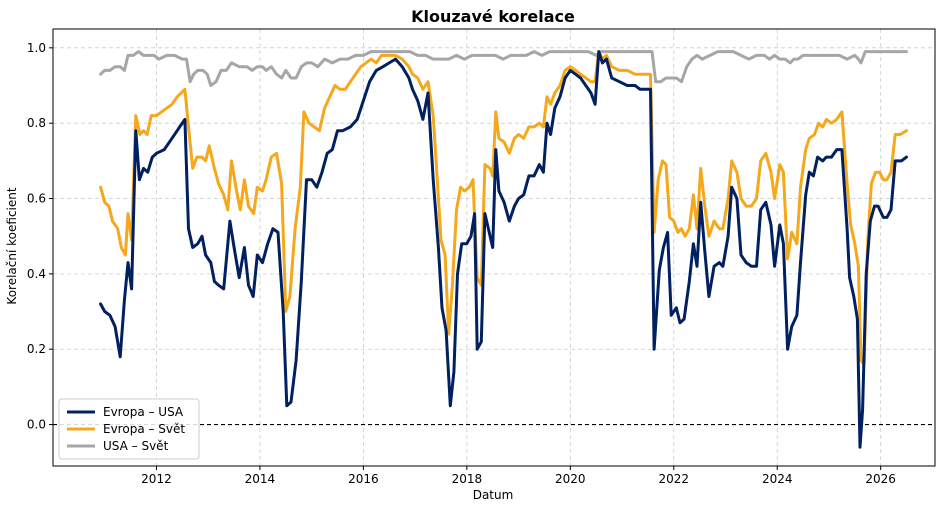 This screenshot has width=945, height=511. I want to click on legend: Evropa – USA Evropa – Svět USA – Svět, so click(129, 429).